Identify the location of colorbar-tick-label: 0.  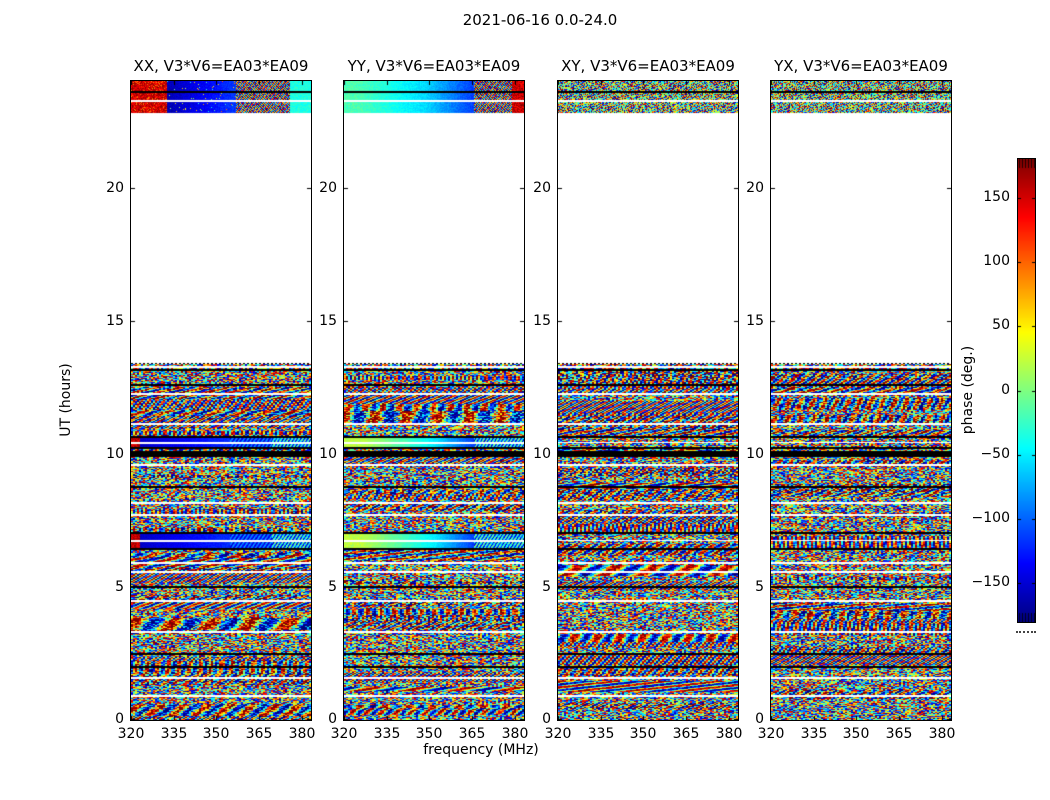
(1005, 390).